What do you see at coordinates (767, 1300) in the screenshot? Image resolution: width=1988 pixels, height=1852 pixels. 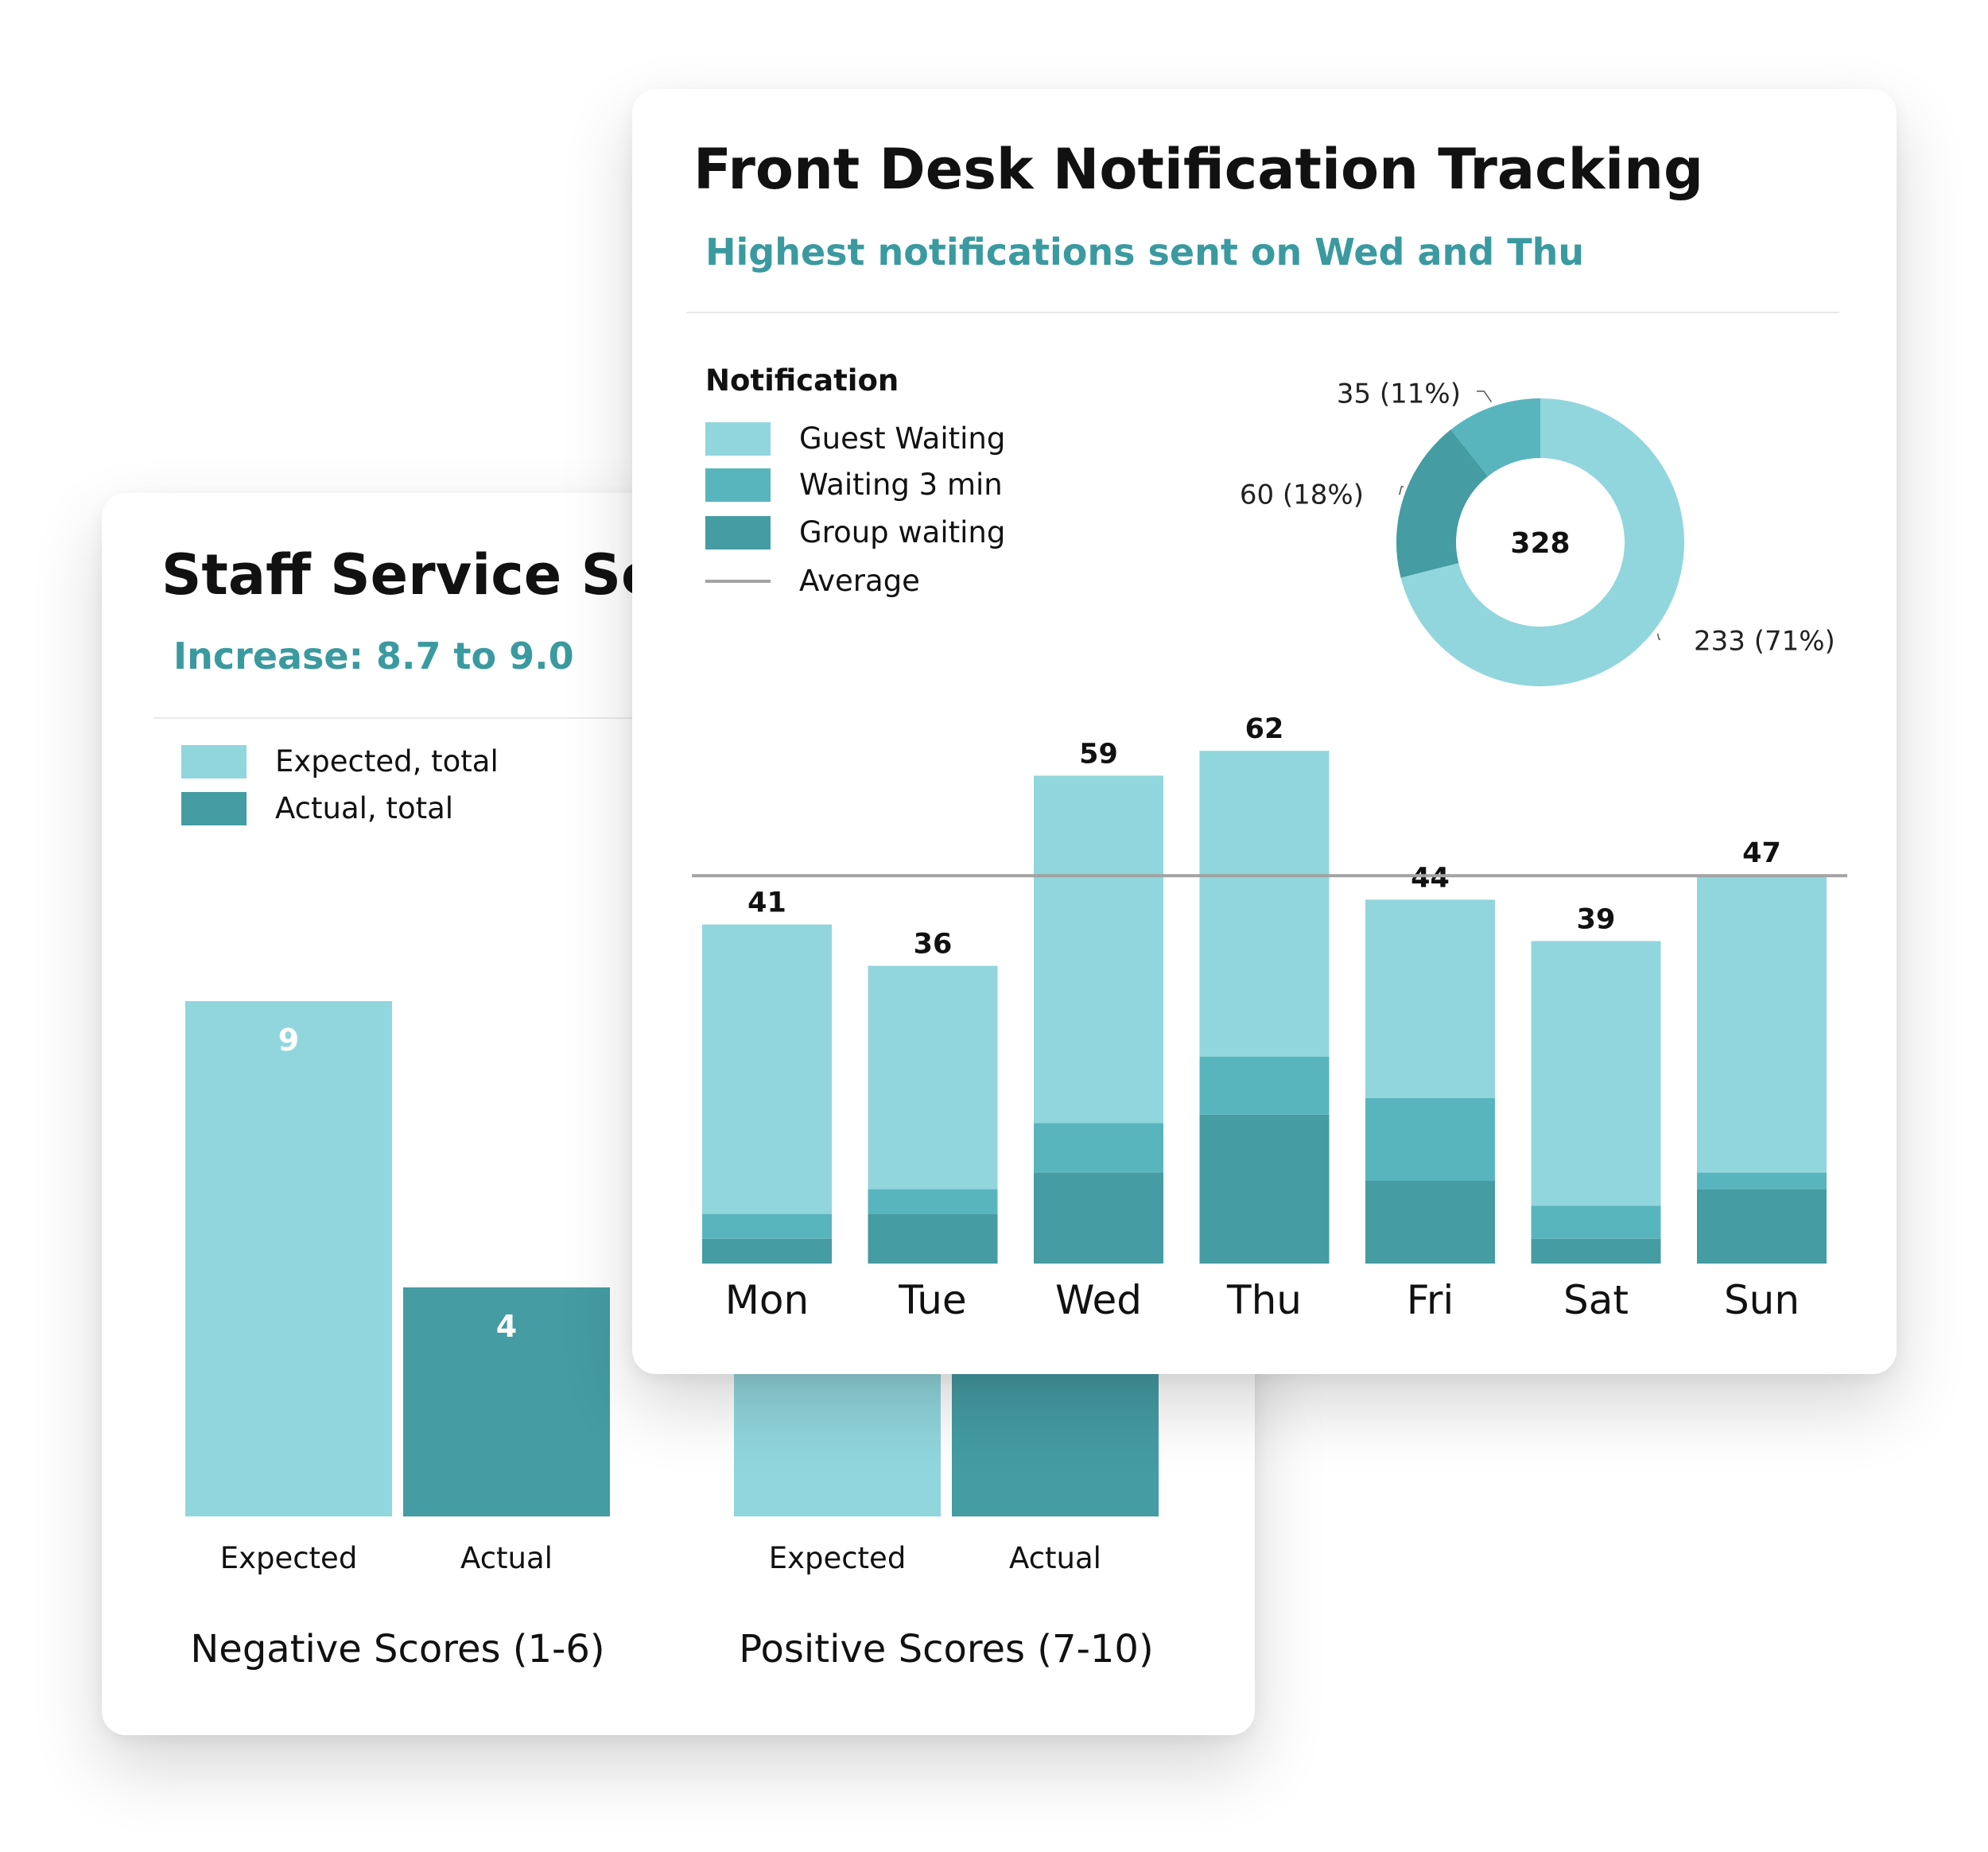 I see `x-tick-label: Mon` at bounding box center [767, 1300].